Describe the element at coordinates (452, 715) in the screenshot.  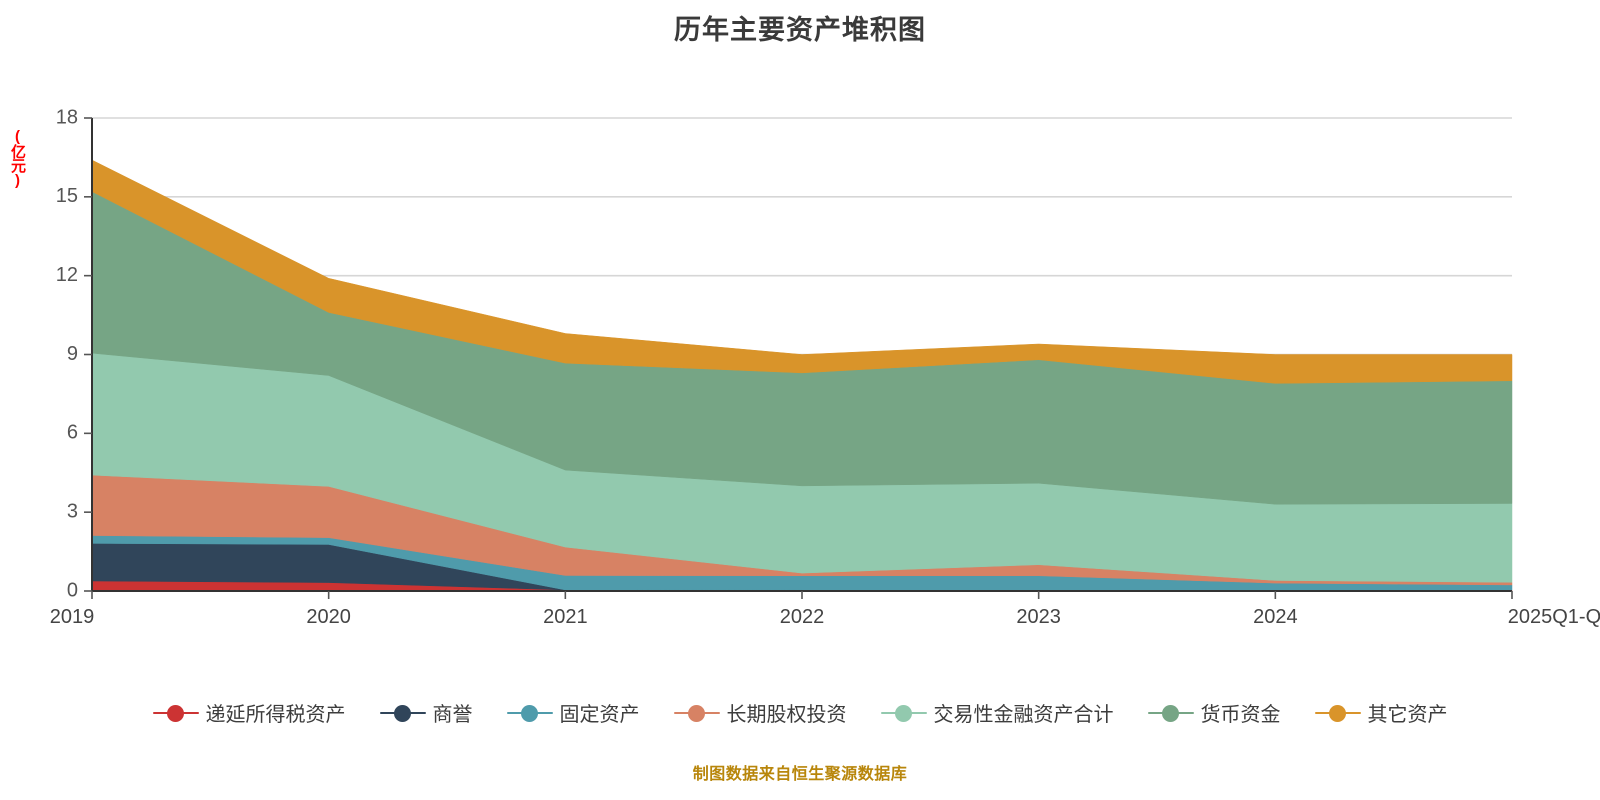
I see `legend-label: 商誉` at that location.